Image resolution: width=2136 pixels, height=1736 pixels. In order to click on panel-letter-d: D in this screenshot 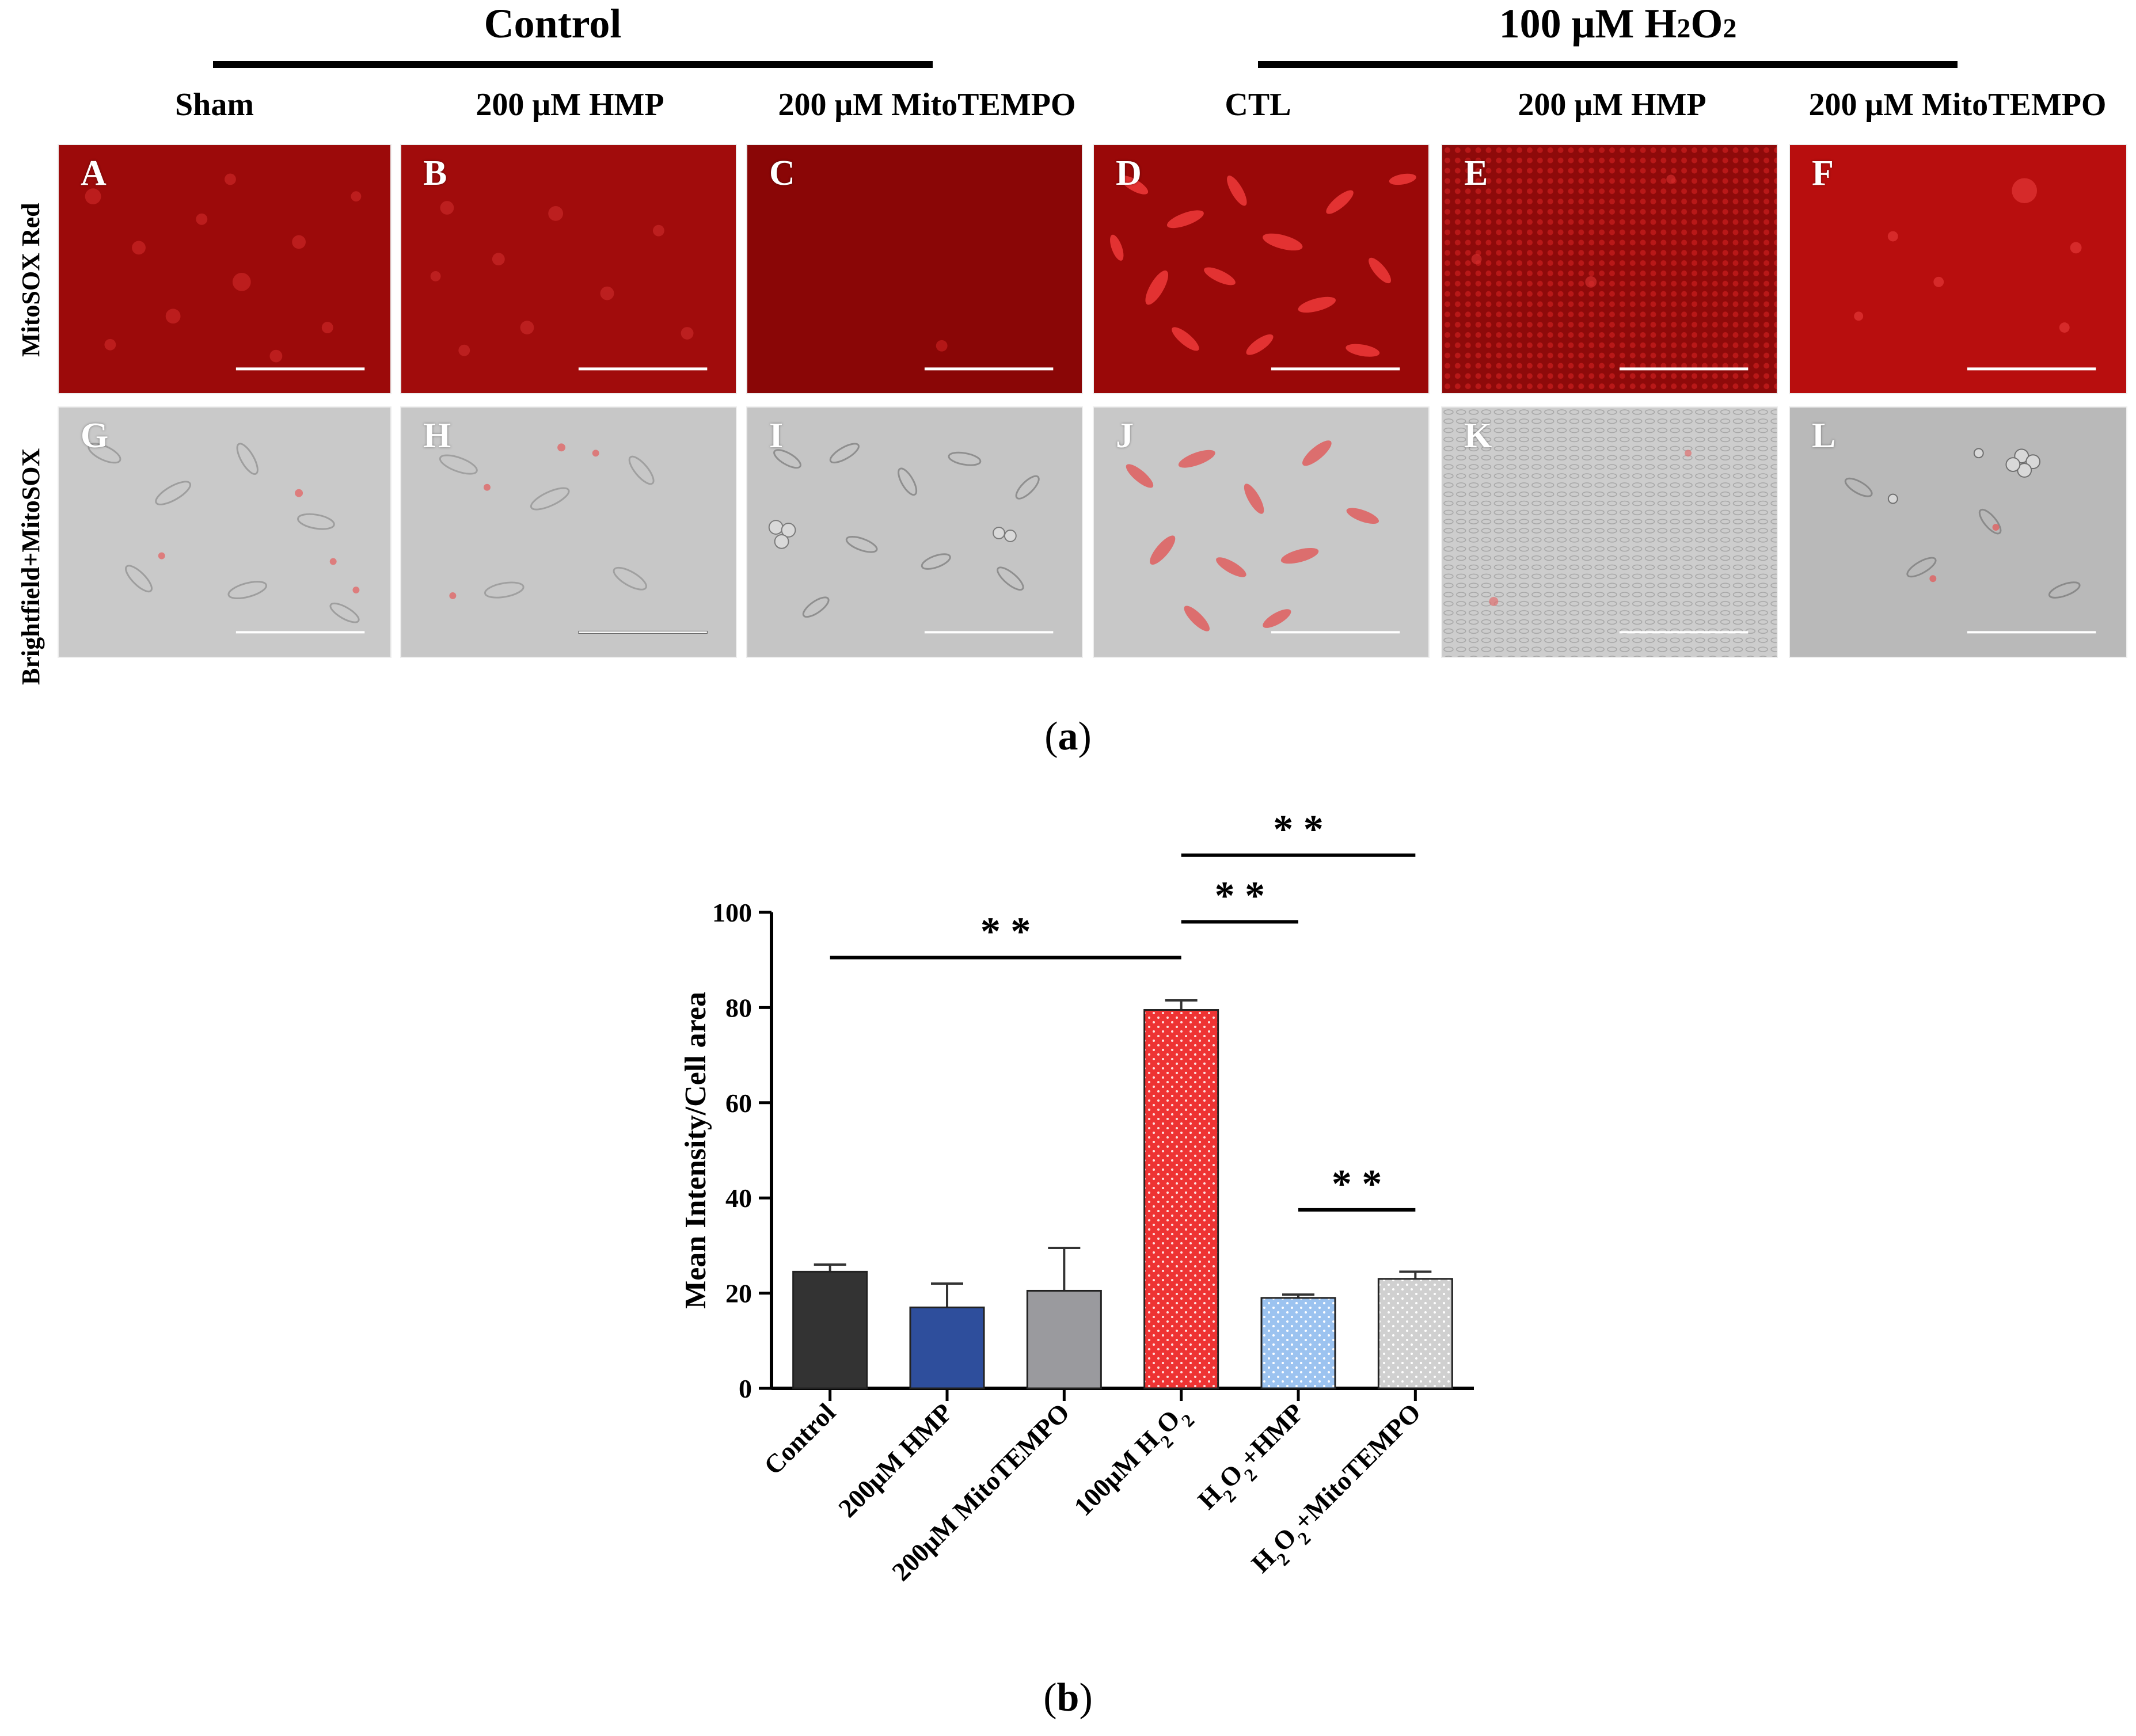, I will do `click(1129, 173)`.